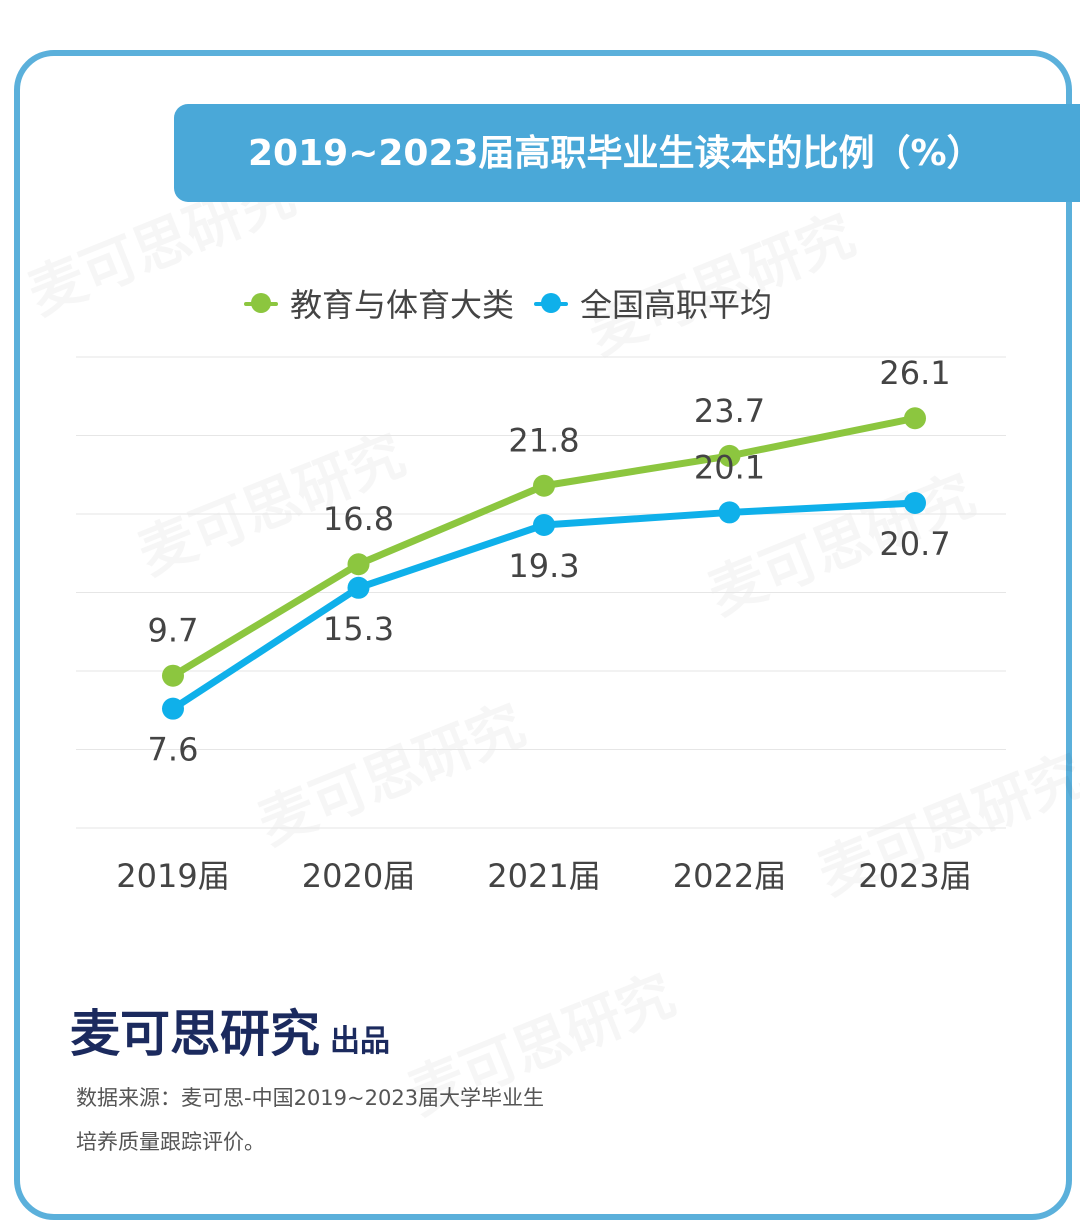  Describe the element at coordinates (543, 566) in the screenshot. I see `data-label: 19.3` at that location.